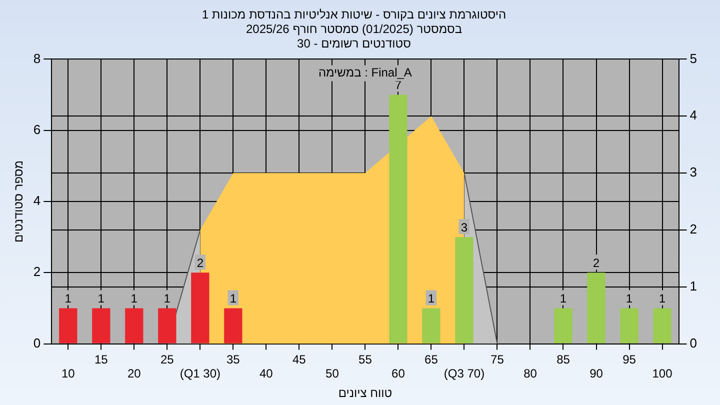  I want to click on chart-subtitle: בסמסטר (01/2025) סמסטר חורף 2025/26 סטודנטים רשומים - 30, so click(354, 36).